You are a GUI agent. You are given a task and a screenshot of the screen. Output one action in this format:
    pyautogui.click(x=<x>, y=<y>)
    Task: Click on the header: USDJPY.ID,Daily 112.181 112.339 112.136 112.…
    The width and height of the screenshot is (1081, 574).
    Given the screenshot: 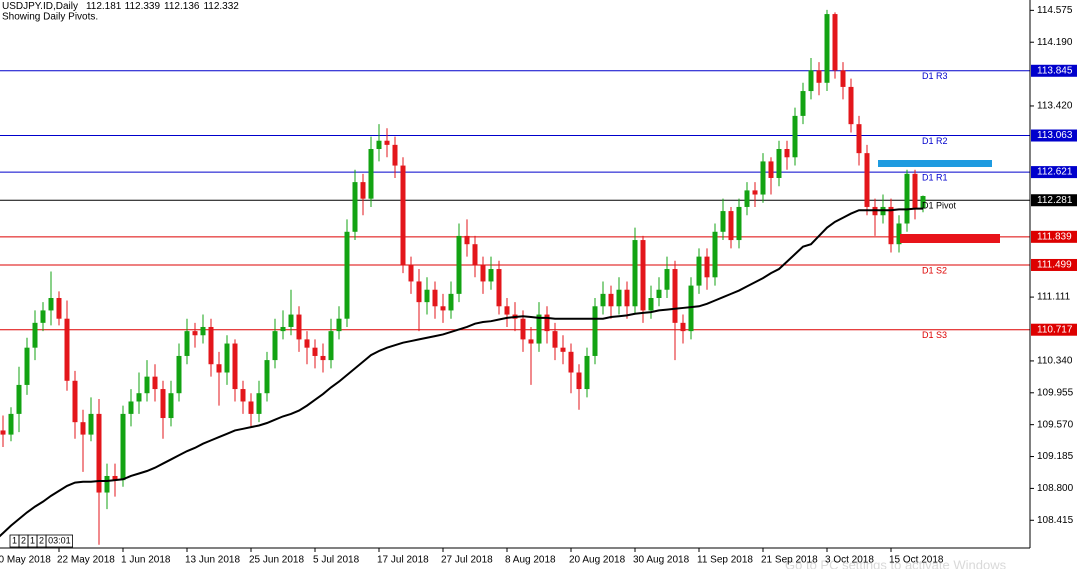 What is the action you would take?
    pyautogui.click(x=120, y=6)
    